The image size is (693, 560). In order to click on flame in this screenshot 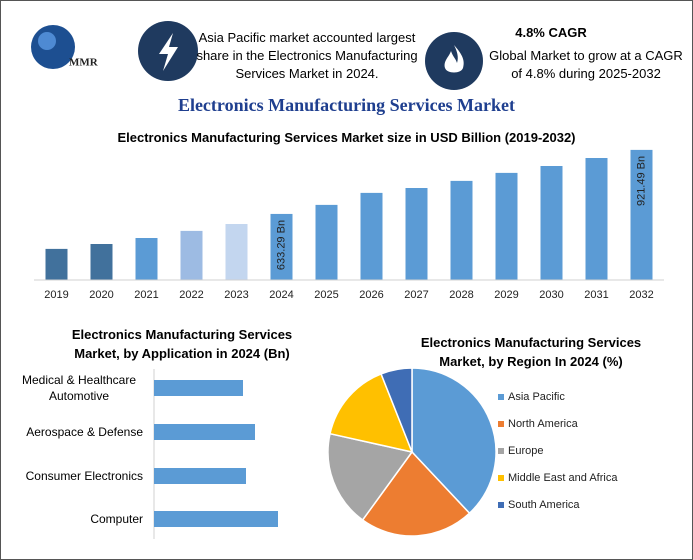, I will do `click(454, 59)`.